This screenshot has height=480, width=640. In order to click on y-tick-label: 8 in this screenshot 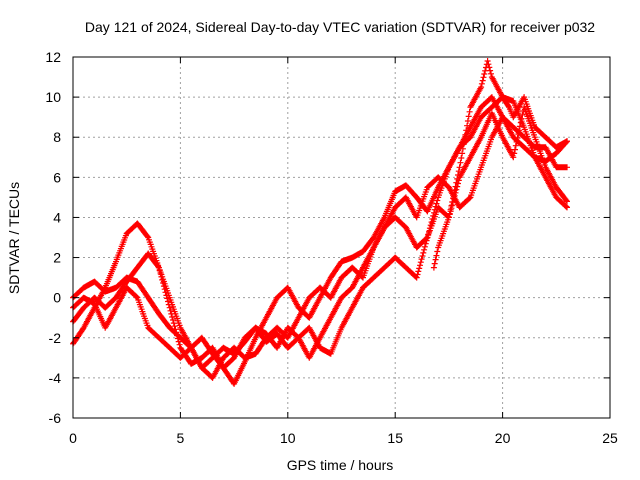, I will do `click(57, 137)`.